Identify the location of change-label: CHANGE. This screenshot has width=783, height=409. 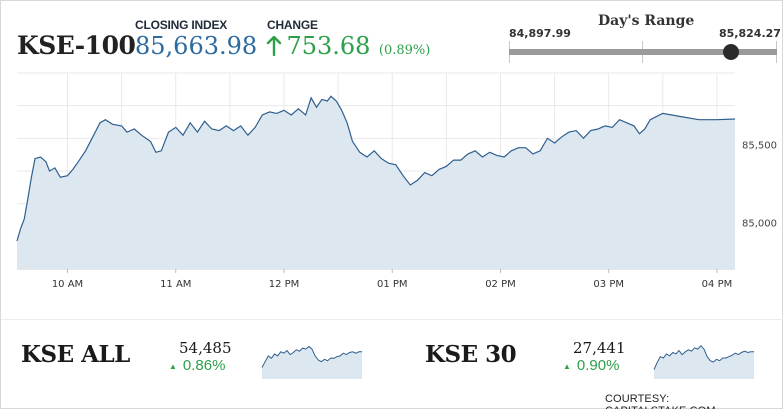
(292, 25).